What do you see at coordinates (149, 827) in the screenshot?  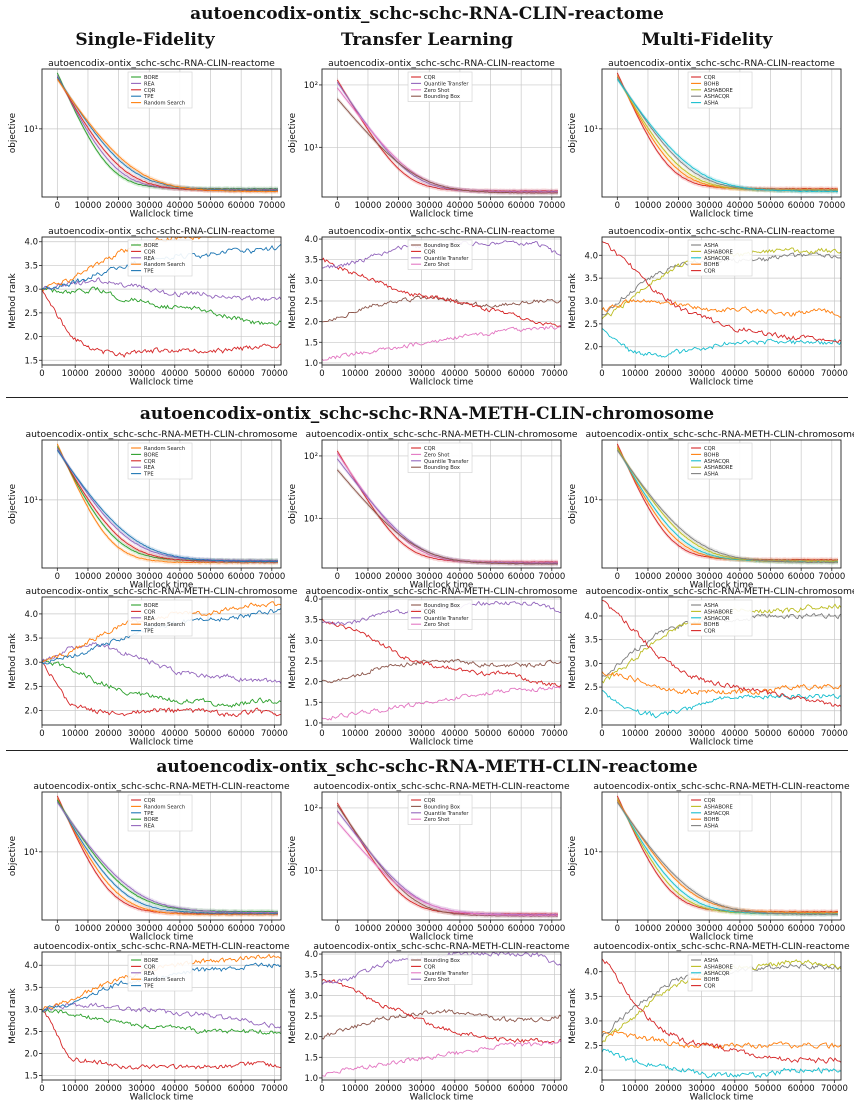 I see `legend-label: REA` at bounding box center [149, 827].